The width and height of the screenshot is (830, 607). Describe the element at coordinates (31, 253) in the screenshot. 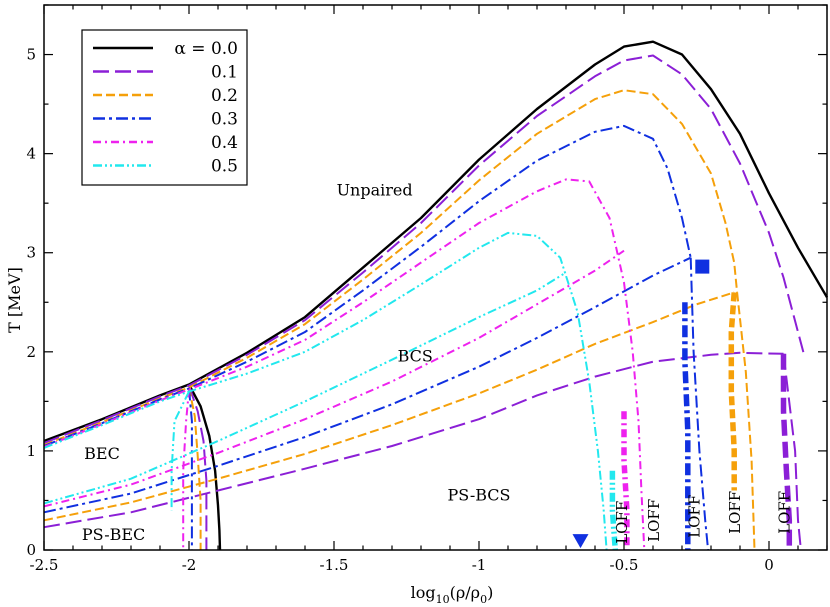

I see `y-tick-label: 3` at that location.